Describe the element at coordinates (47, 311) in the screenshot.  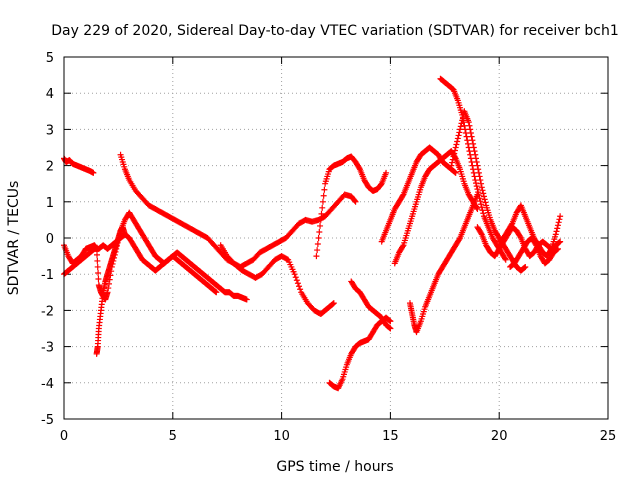
I see `y-tick-label: -2` at that location.